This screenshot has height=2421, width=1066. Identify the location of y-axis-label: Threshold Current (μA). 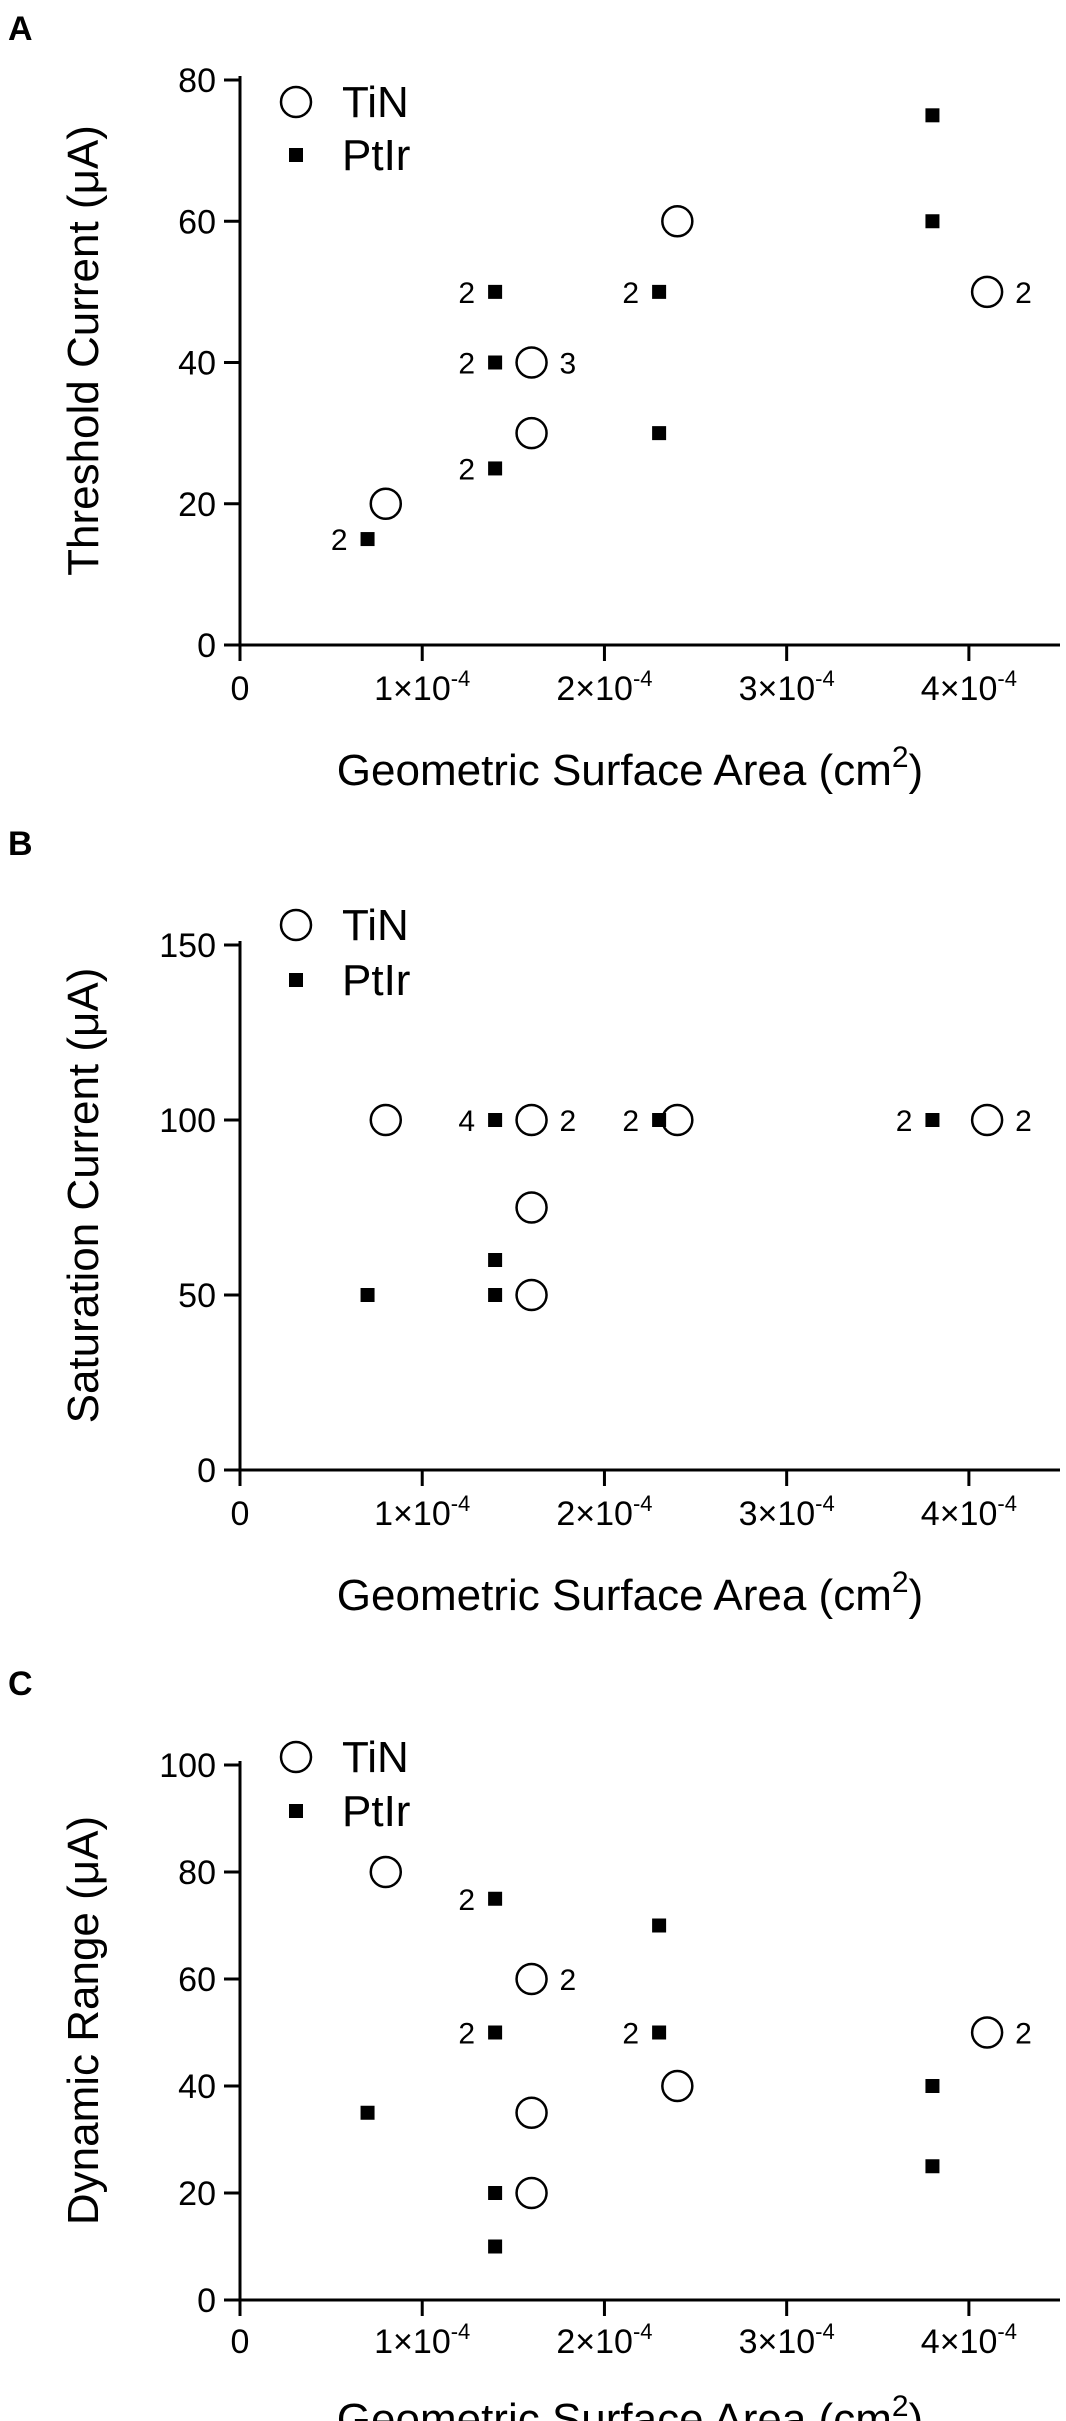
(83, 350).